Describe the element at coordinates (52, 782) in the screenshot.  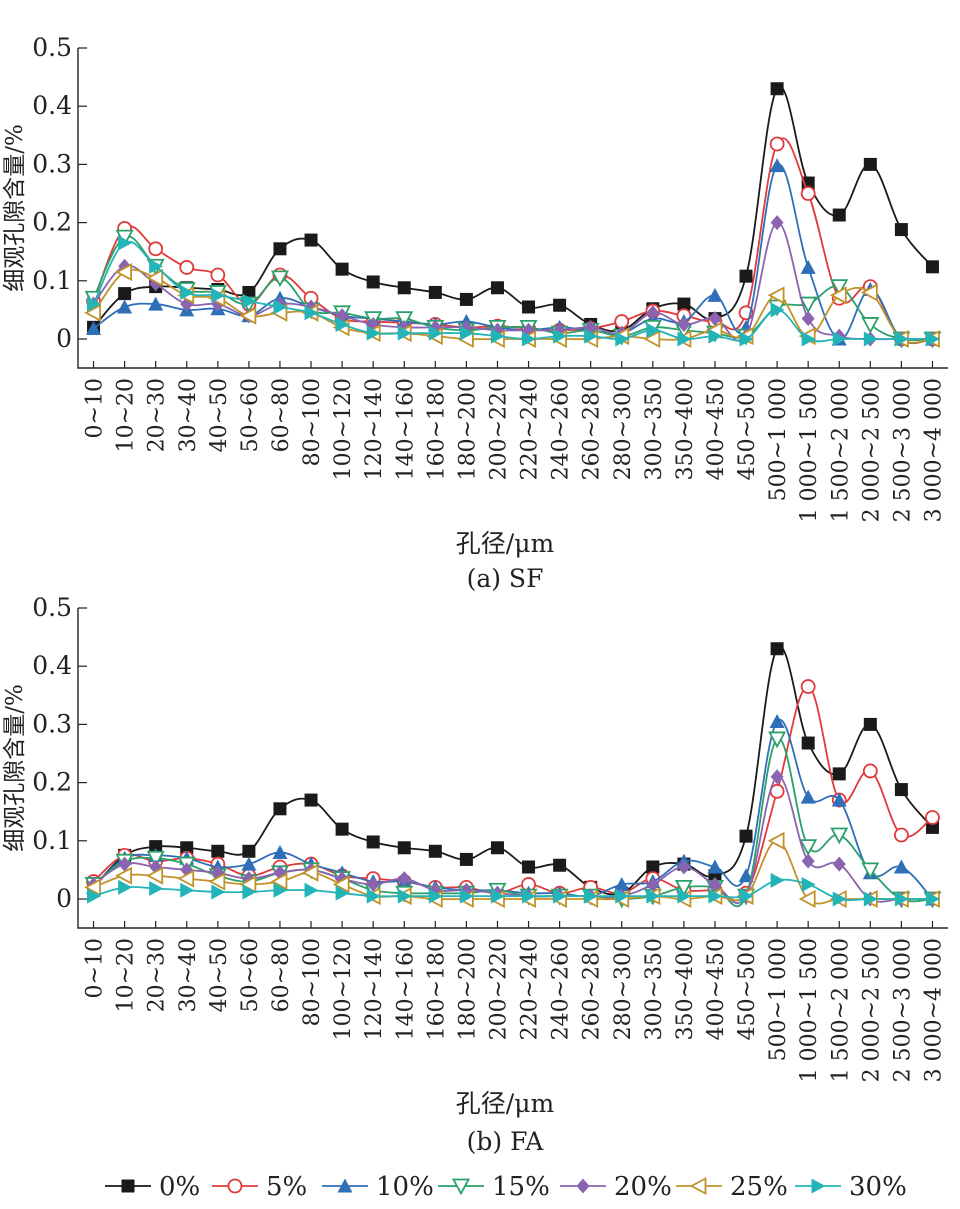
I see `y-tick-label: 0.2` at that location.